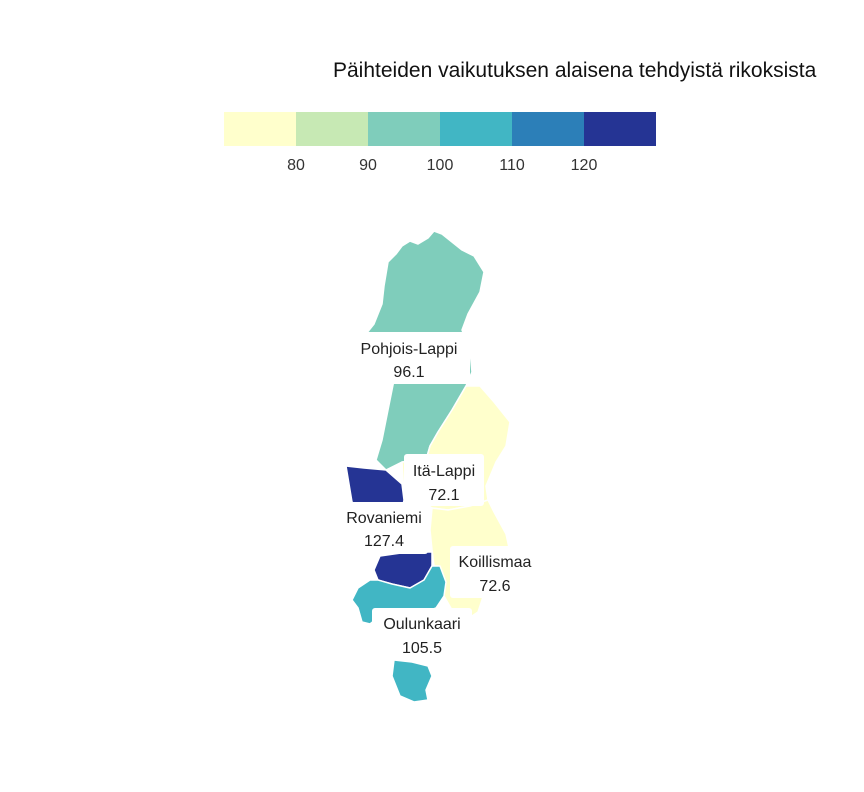 Image resolution: width=864 pixels, height=792 pixels. Describe the element at coordinates (384, 518) in the screenshot. I see `region-name-label: Rovaniemi` at that location.